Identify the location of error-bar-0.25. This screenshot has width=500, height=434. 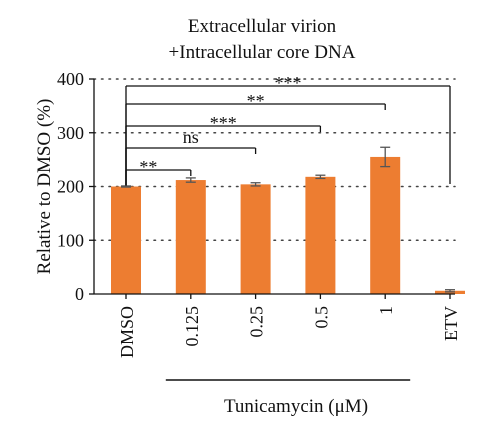
(255, 184).